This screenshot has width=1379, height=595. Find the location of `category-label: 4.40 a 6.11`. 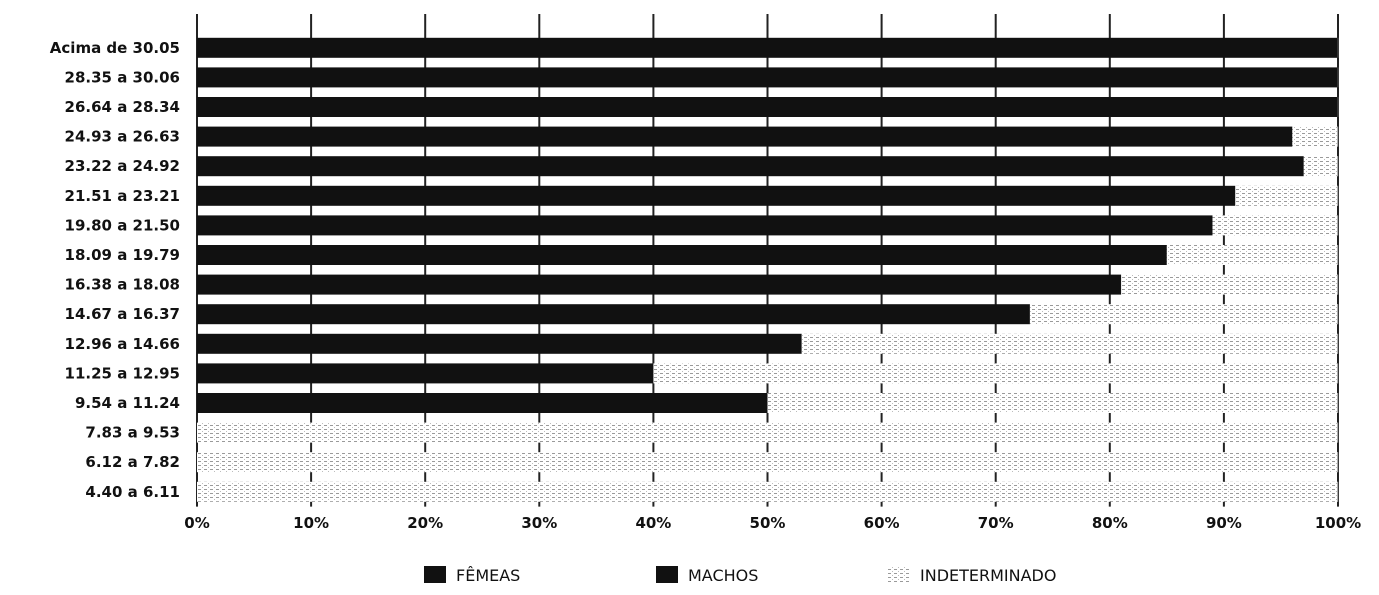

category-label: 4.40 a 6.11 is located at coordinates (132, 492).